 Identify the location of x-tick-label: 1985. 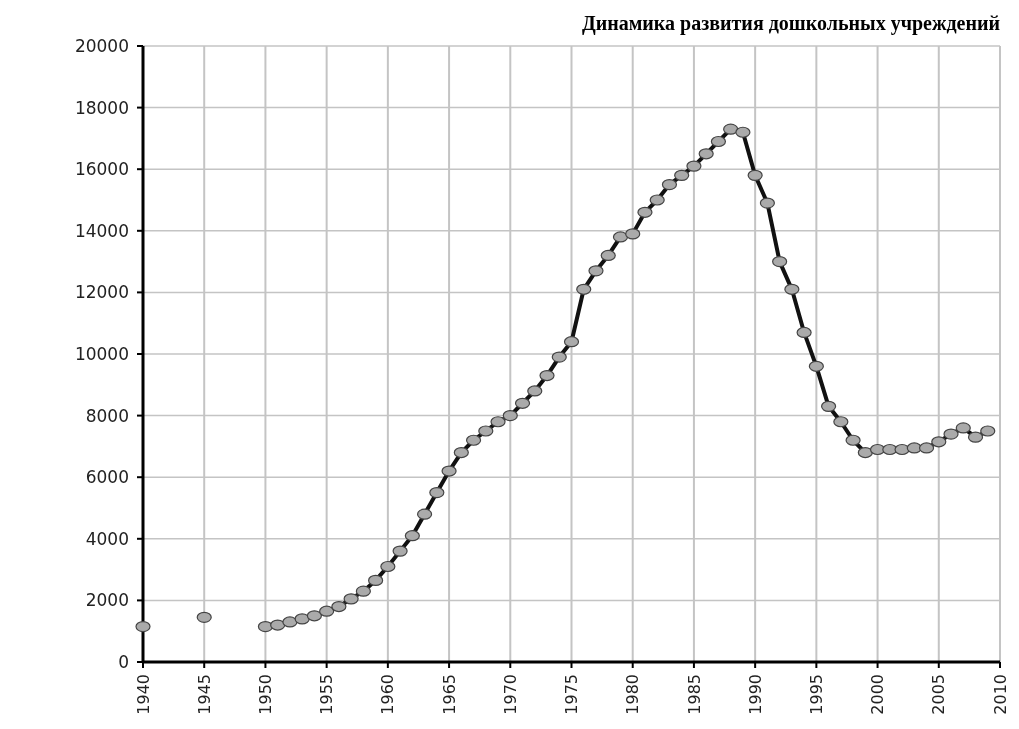
(694, 694).